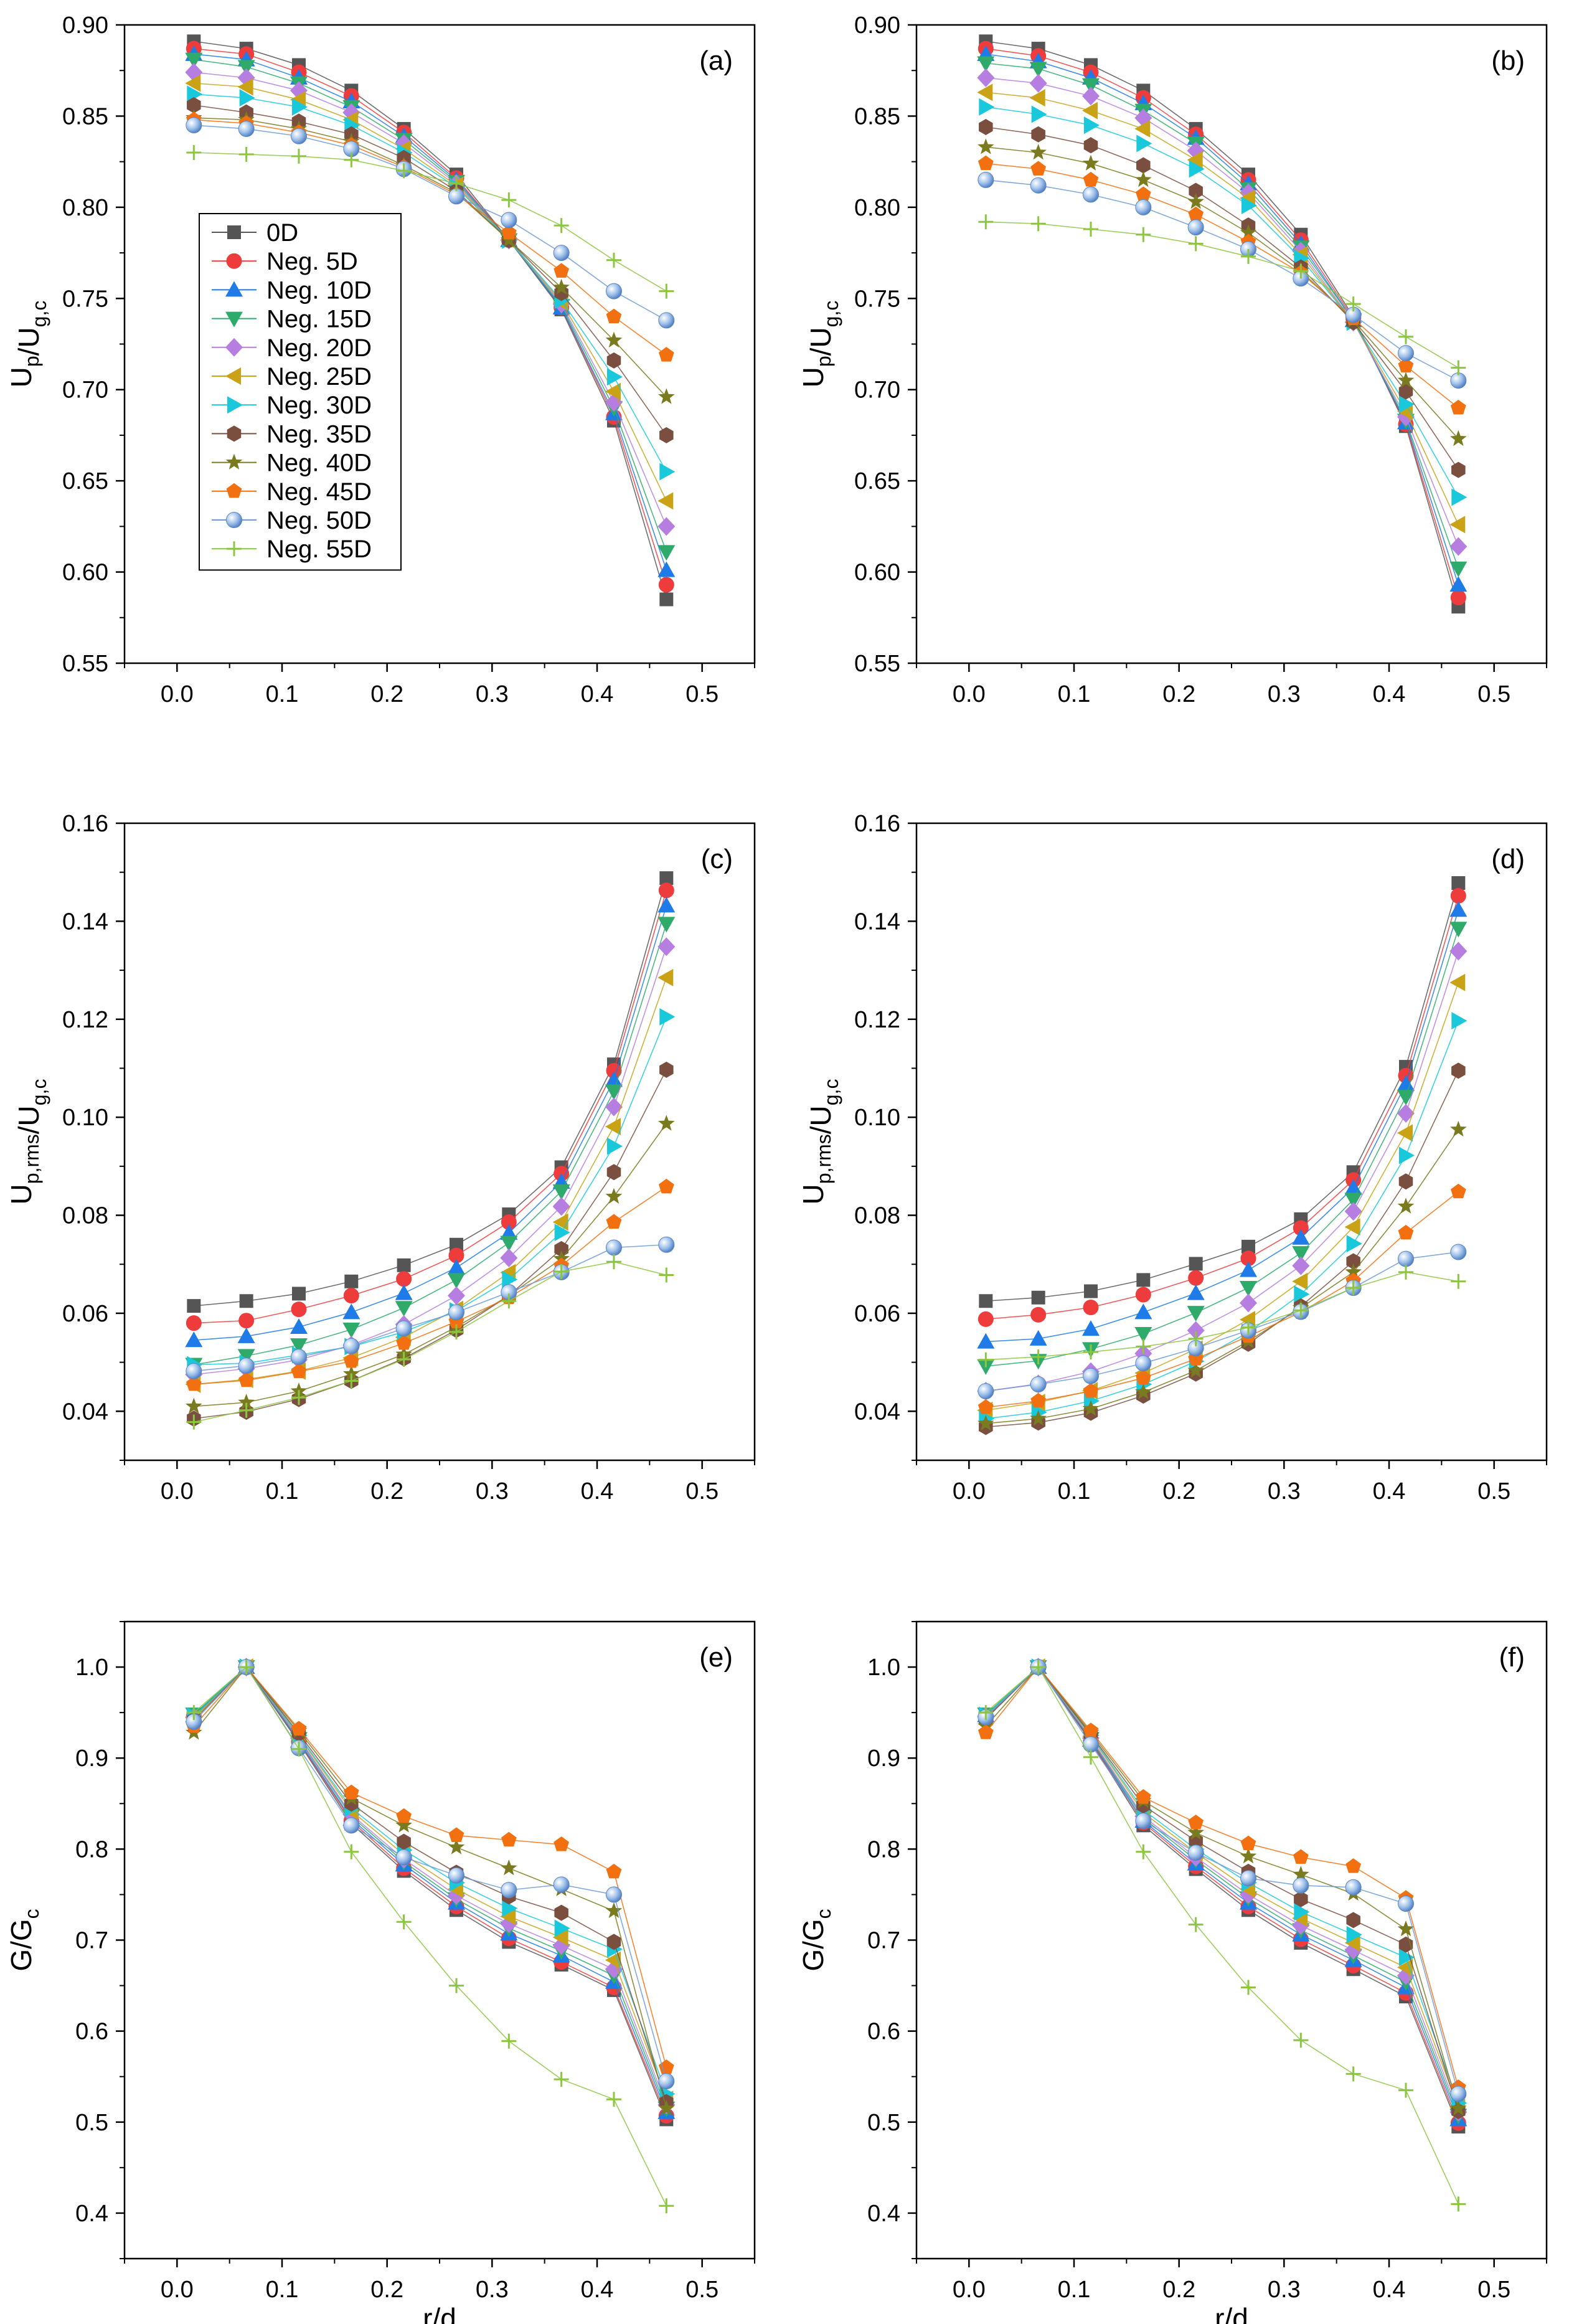 The height and width of the screenshot is (2324, 1569). What do you see at coordinates (91, 2214) in the screenshot?
I see `y-tick-label: 0.4` at bounding box center [91, 2214].